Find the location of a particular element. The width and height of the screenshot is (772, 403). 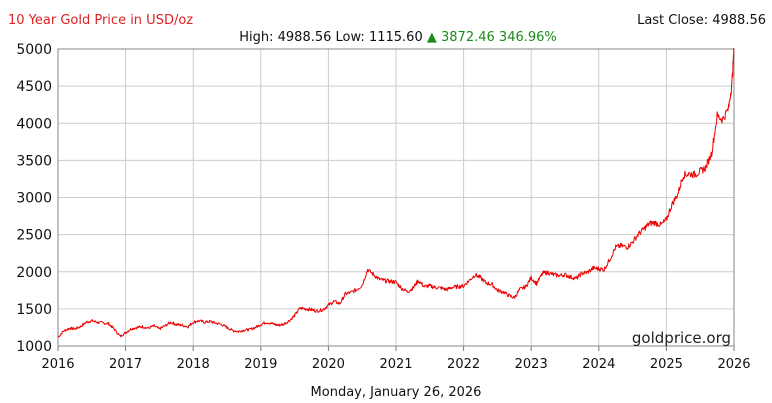

x-tick-label: 2026 is located at coordinates (733, 364).